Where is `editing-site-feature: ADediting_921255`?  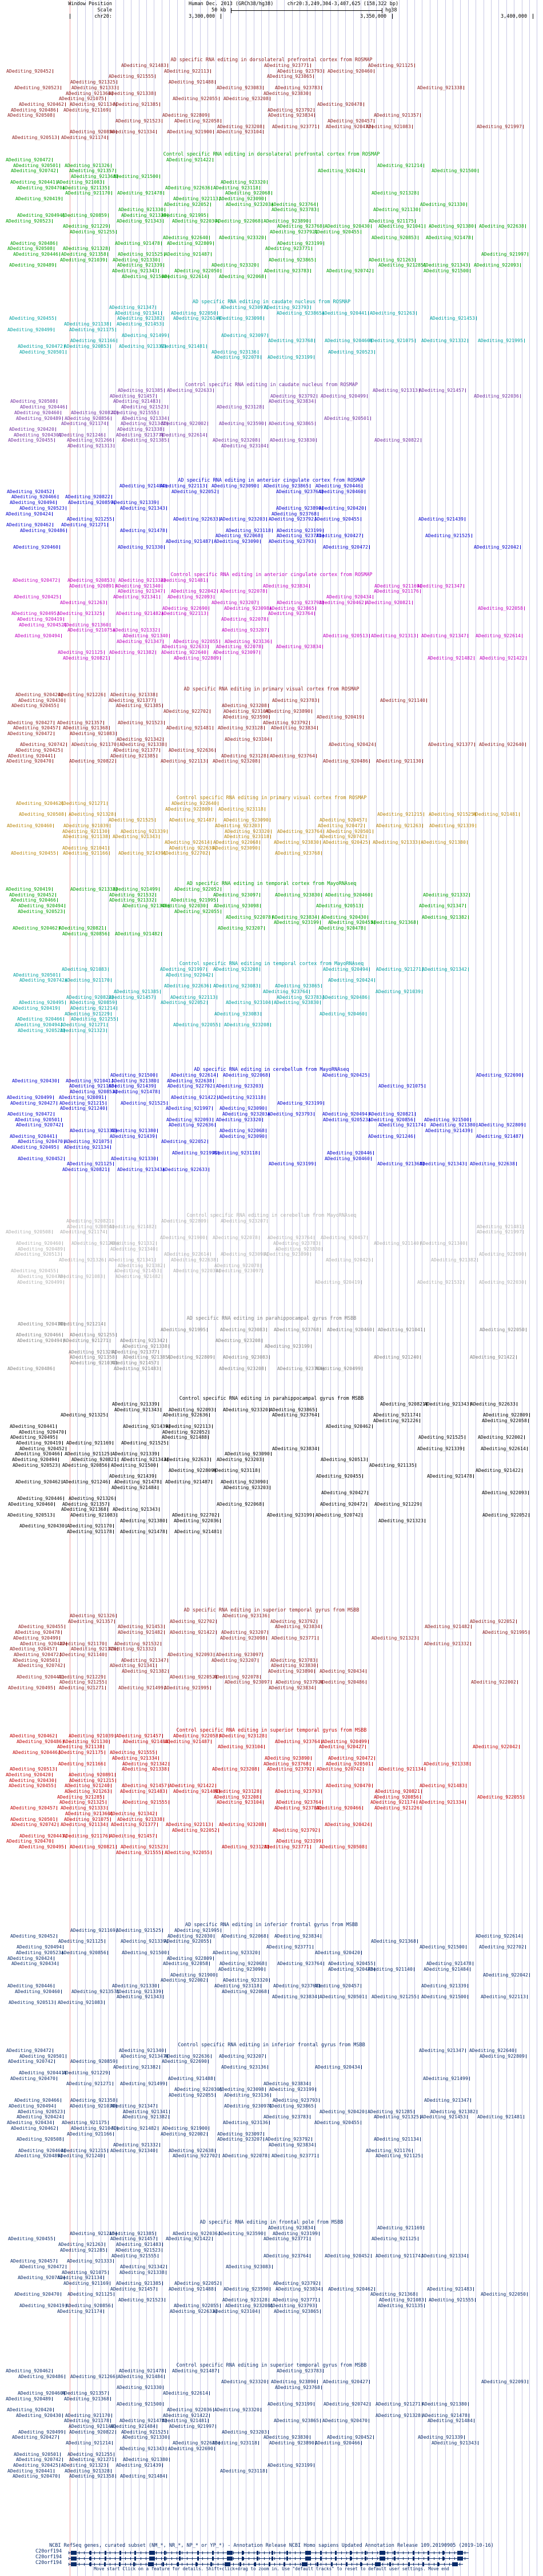
editing-site-feature: ADediting_921255 is located at coordinates (91, 2454).